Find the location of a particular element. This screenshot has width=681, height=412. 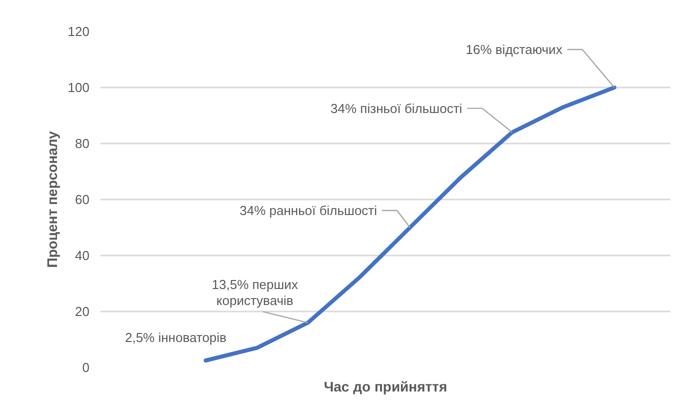

y-axis-title: Процент персоналу is located at coordinates (52, 199).